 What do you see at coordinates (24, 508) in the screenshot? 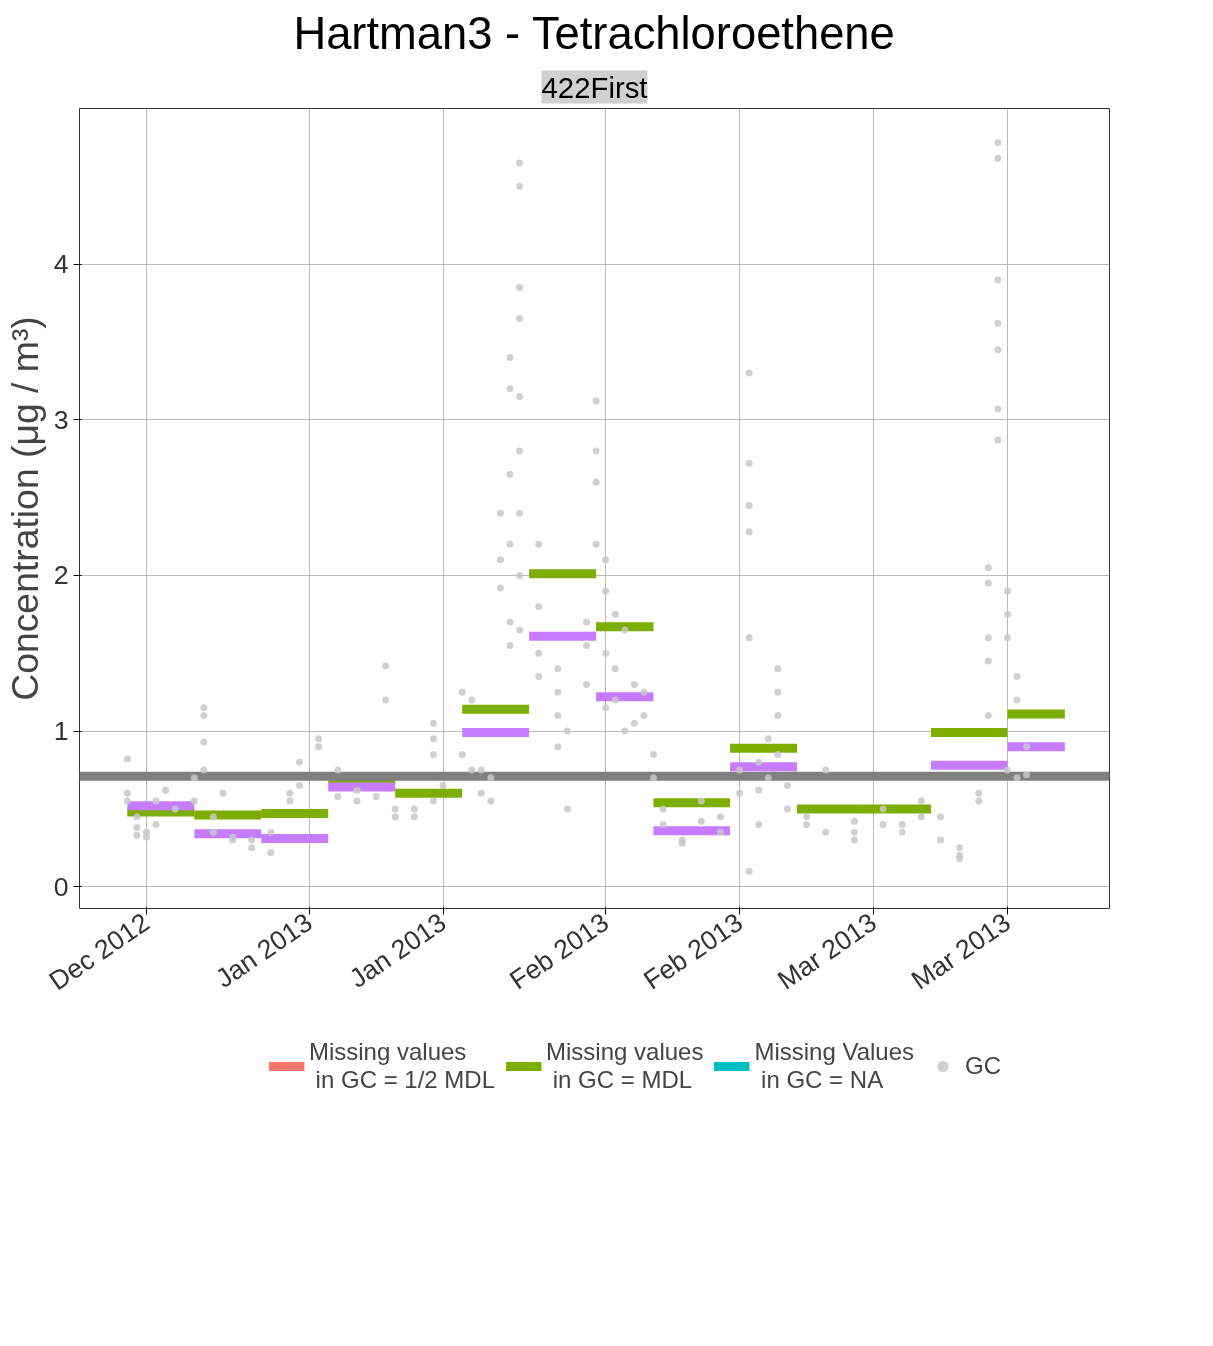
I see `y-axis-title: Concentration (μg / m³)` at bounding box center [24, 508].